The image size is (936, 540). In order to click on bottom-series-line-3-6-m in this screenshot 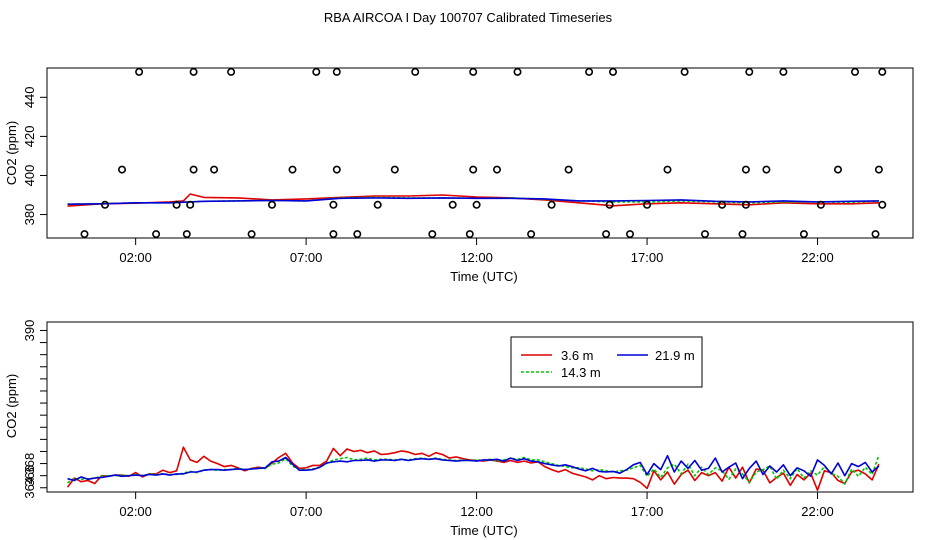, I will do `click(473, 468)`.